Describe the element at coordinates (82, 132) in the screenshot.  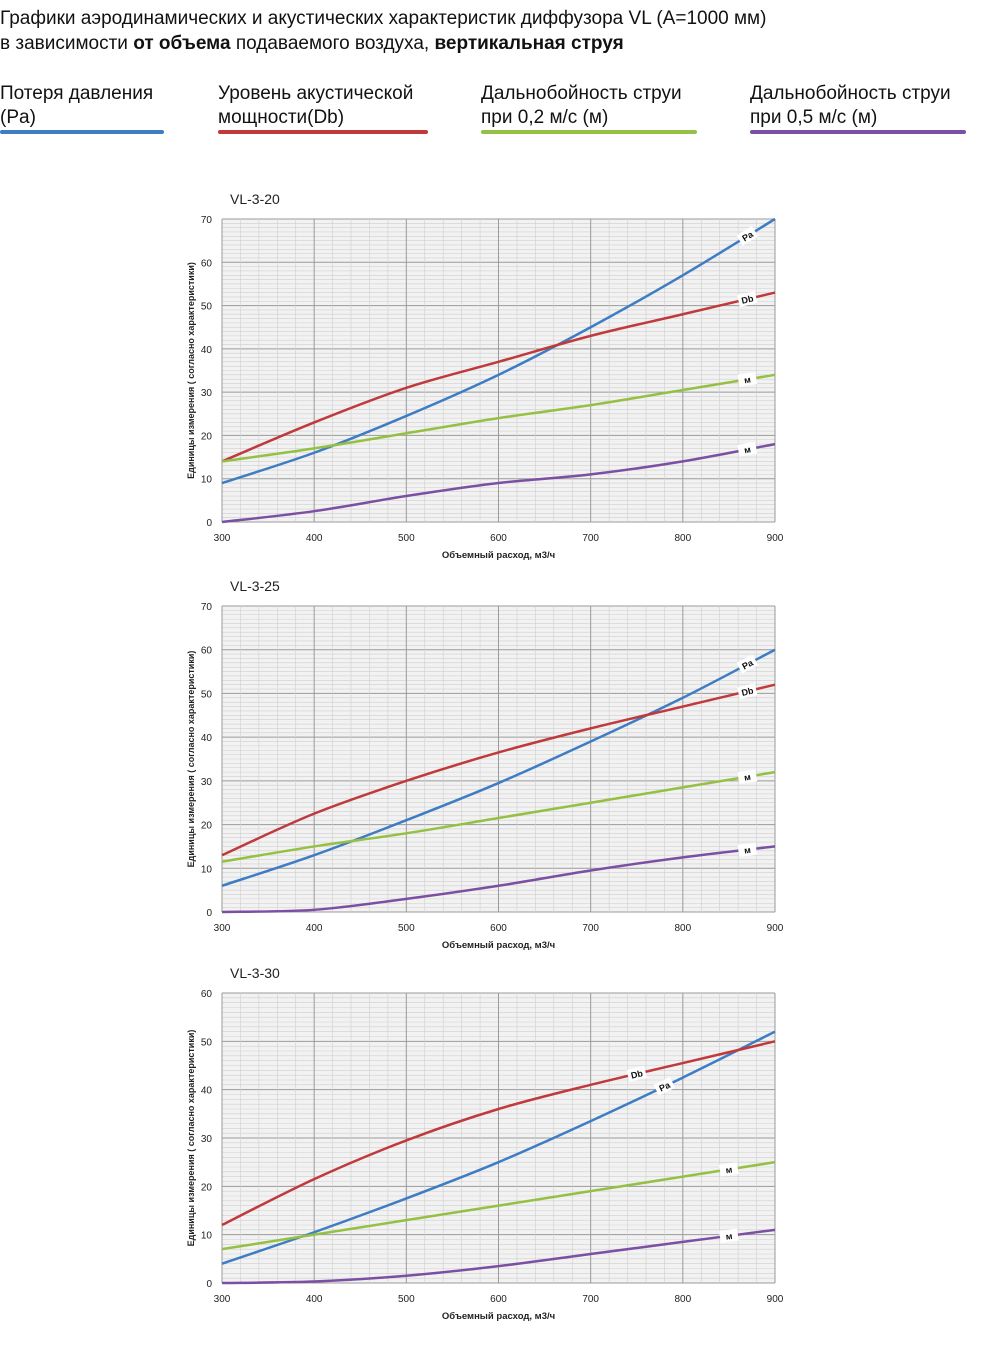
I see `legend-swatch-pressure` at that location.